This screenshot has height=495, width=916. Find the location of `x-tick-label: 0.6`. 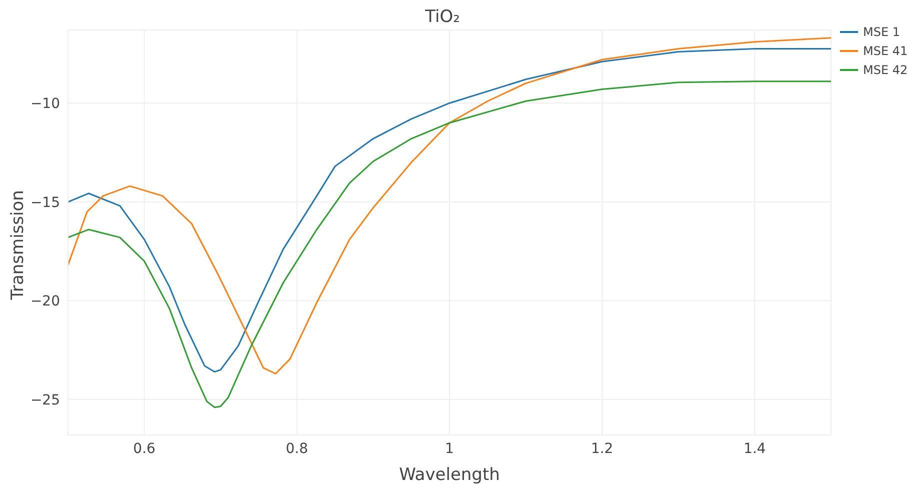

x-tick-label: 0.6 is located at coordinates (144, 448).